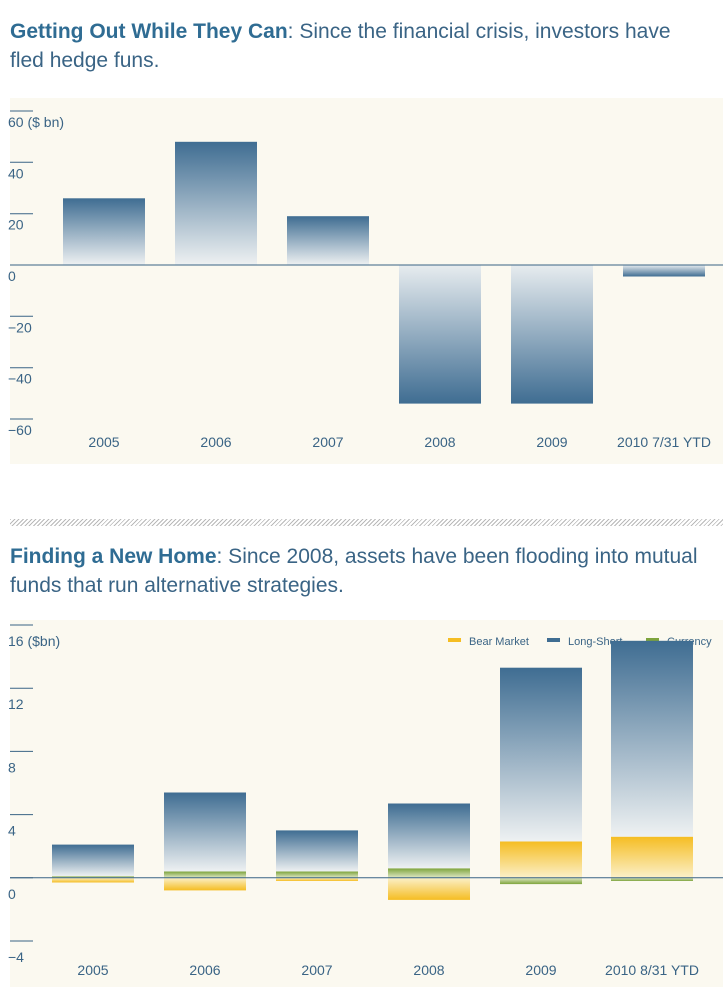 The height and width of the screenshot is (987, 723). What do you see at coordinates (664, 271) in the screenshot?
I see `bar-2010-7-31-ytd` at bounding box center [664, 271].